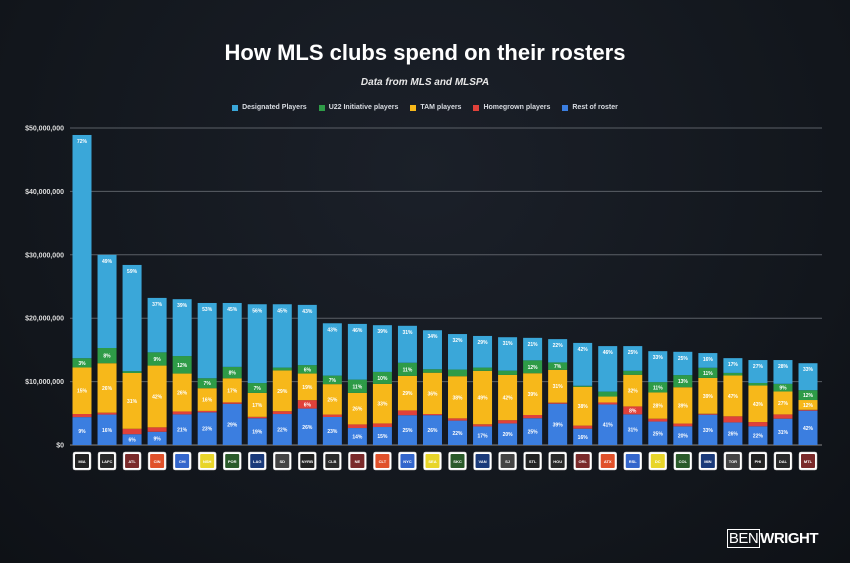 The image size is (850, 563). Describe the element at coordinates (558, 346) in the screenshot. I see `data-label: 22%` at that location.